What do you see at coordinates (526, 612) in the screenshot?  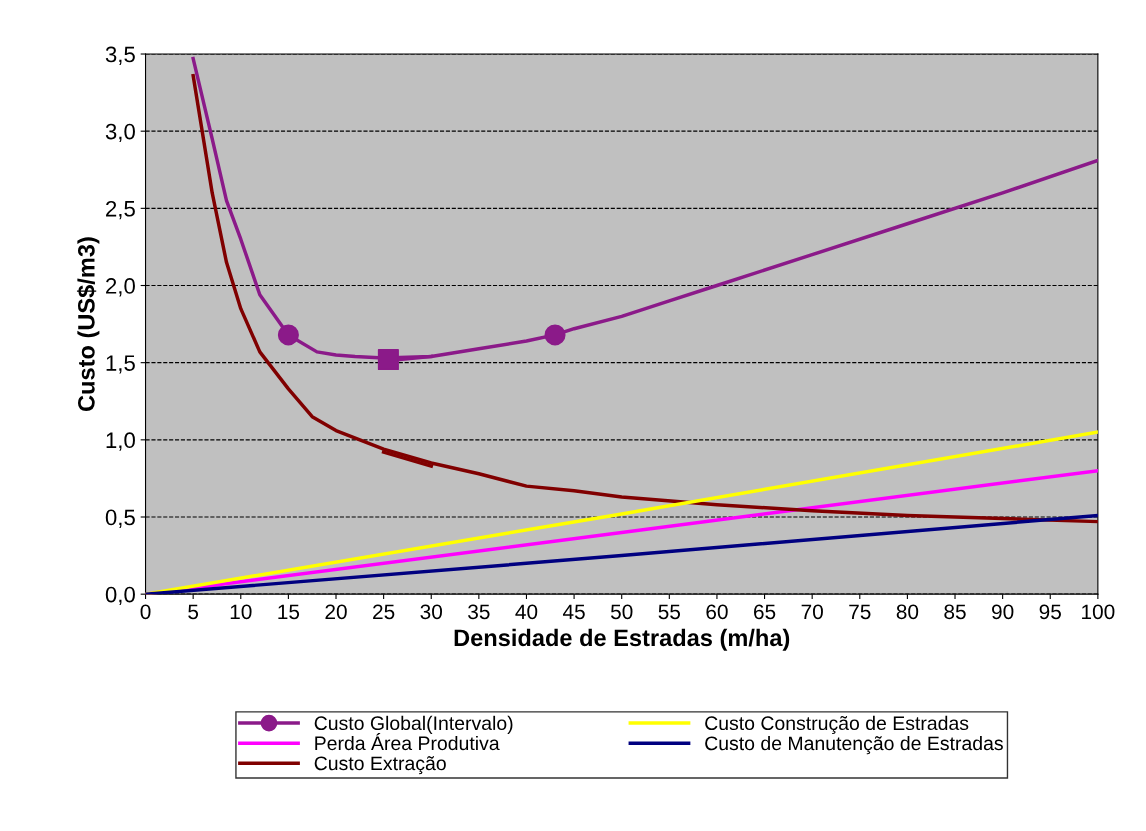 I see `x-tick-label: 40` at bounding box center [526, 612].